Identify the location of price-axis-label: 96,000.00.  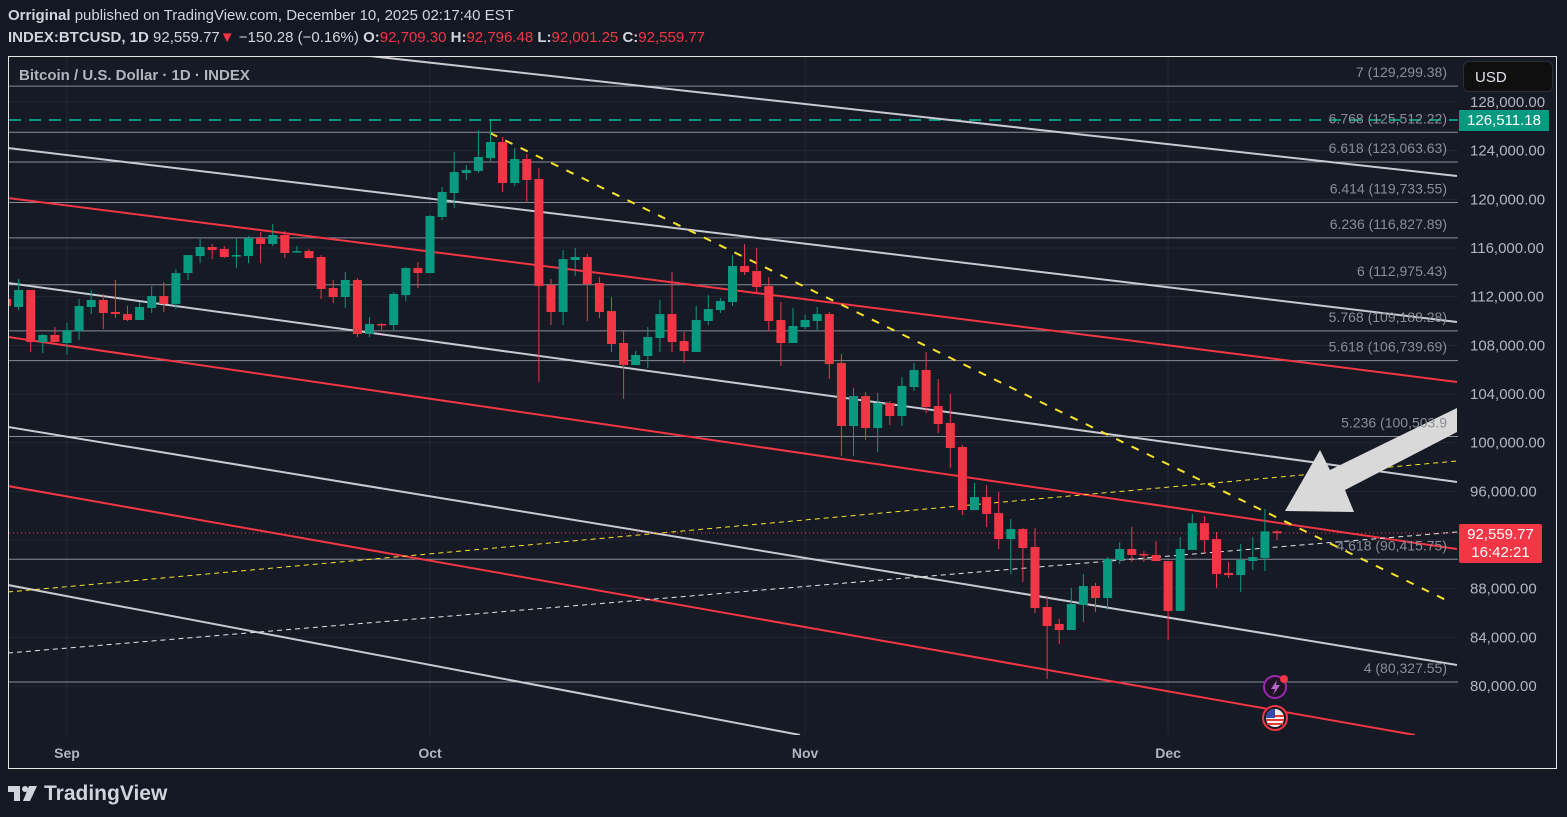
(1503, 491).